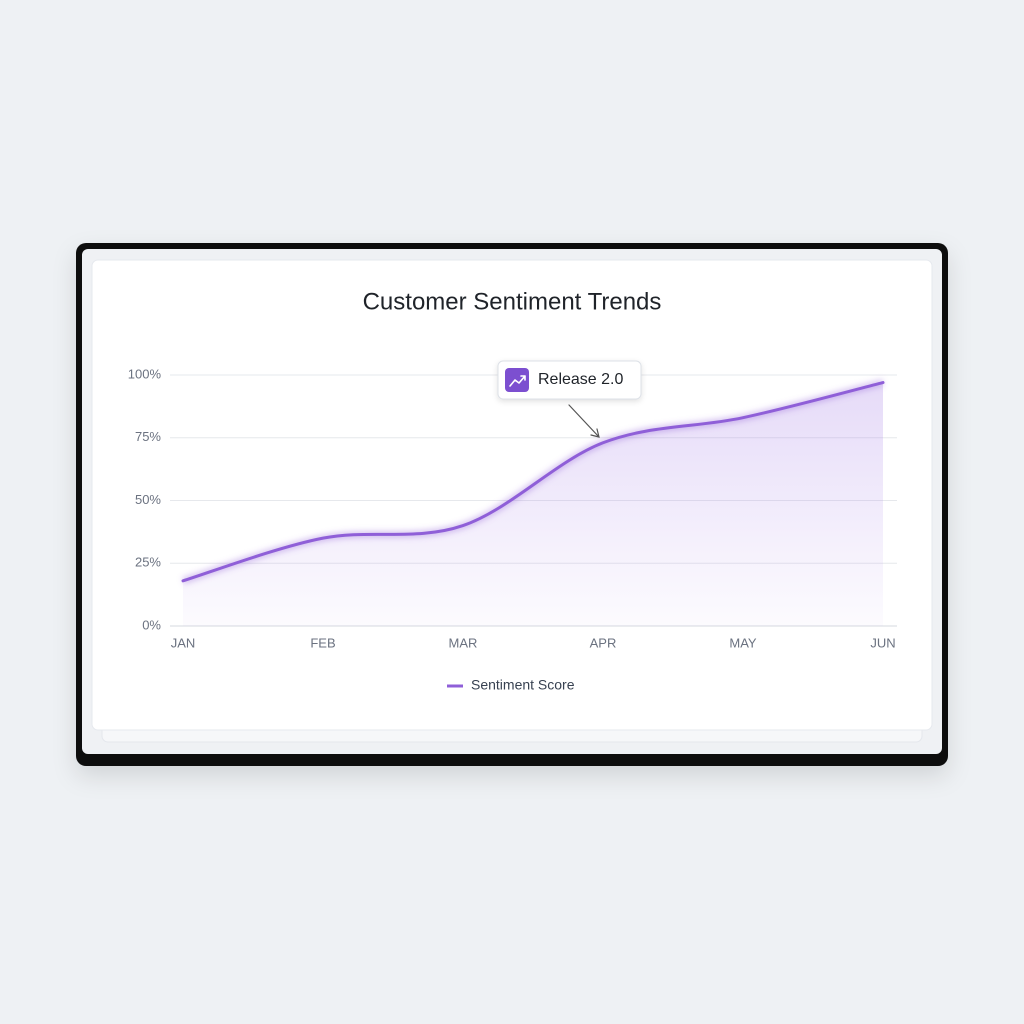  What do you see at coordinates (580, 379) in the screenshot?
I see `annotation-text: Release 2.0` at bounding box center [580, 379].